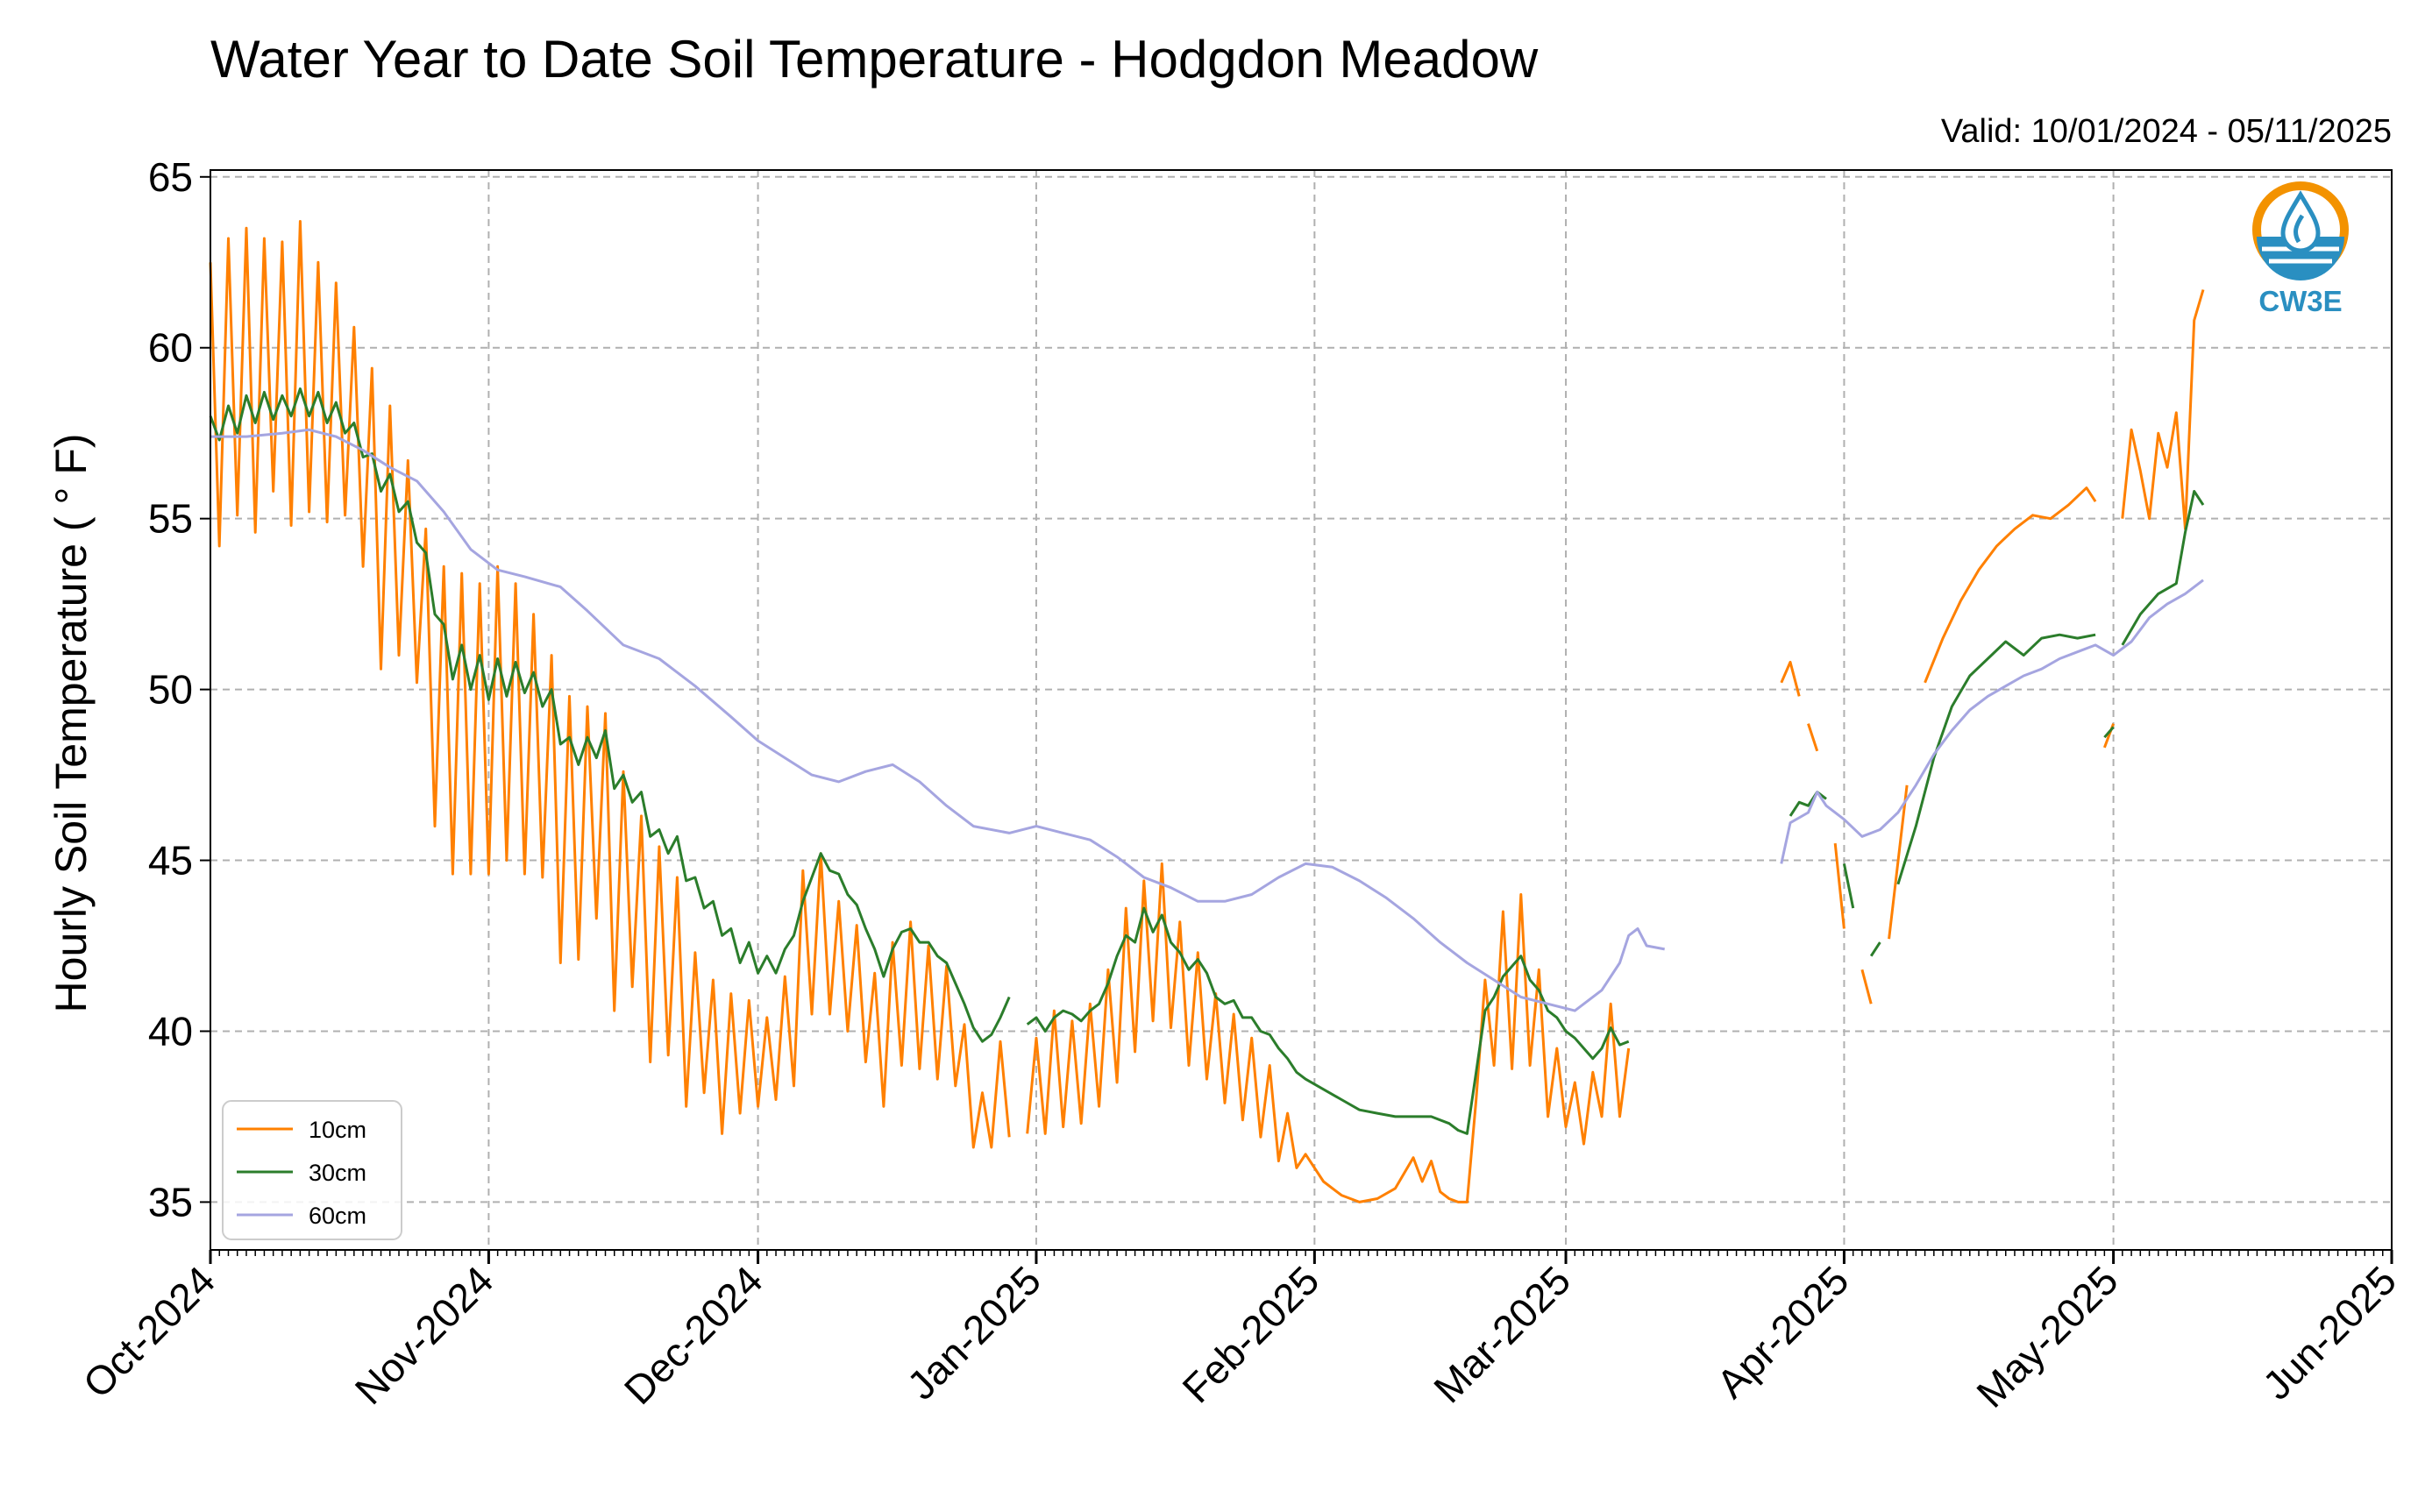  I want to click on y-tick-label: 65, so click(170, 177).